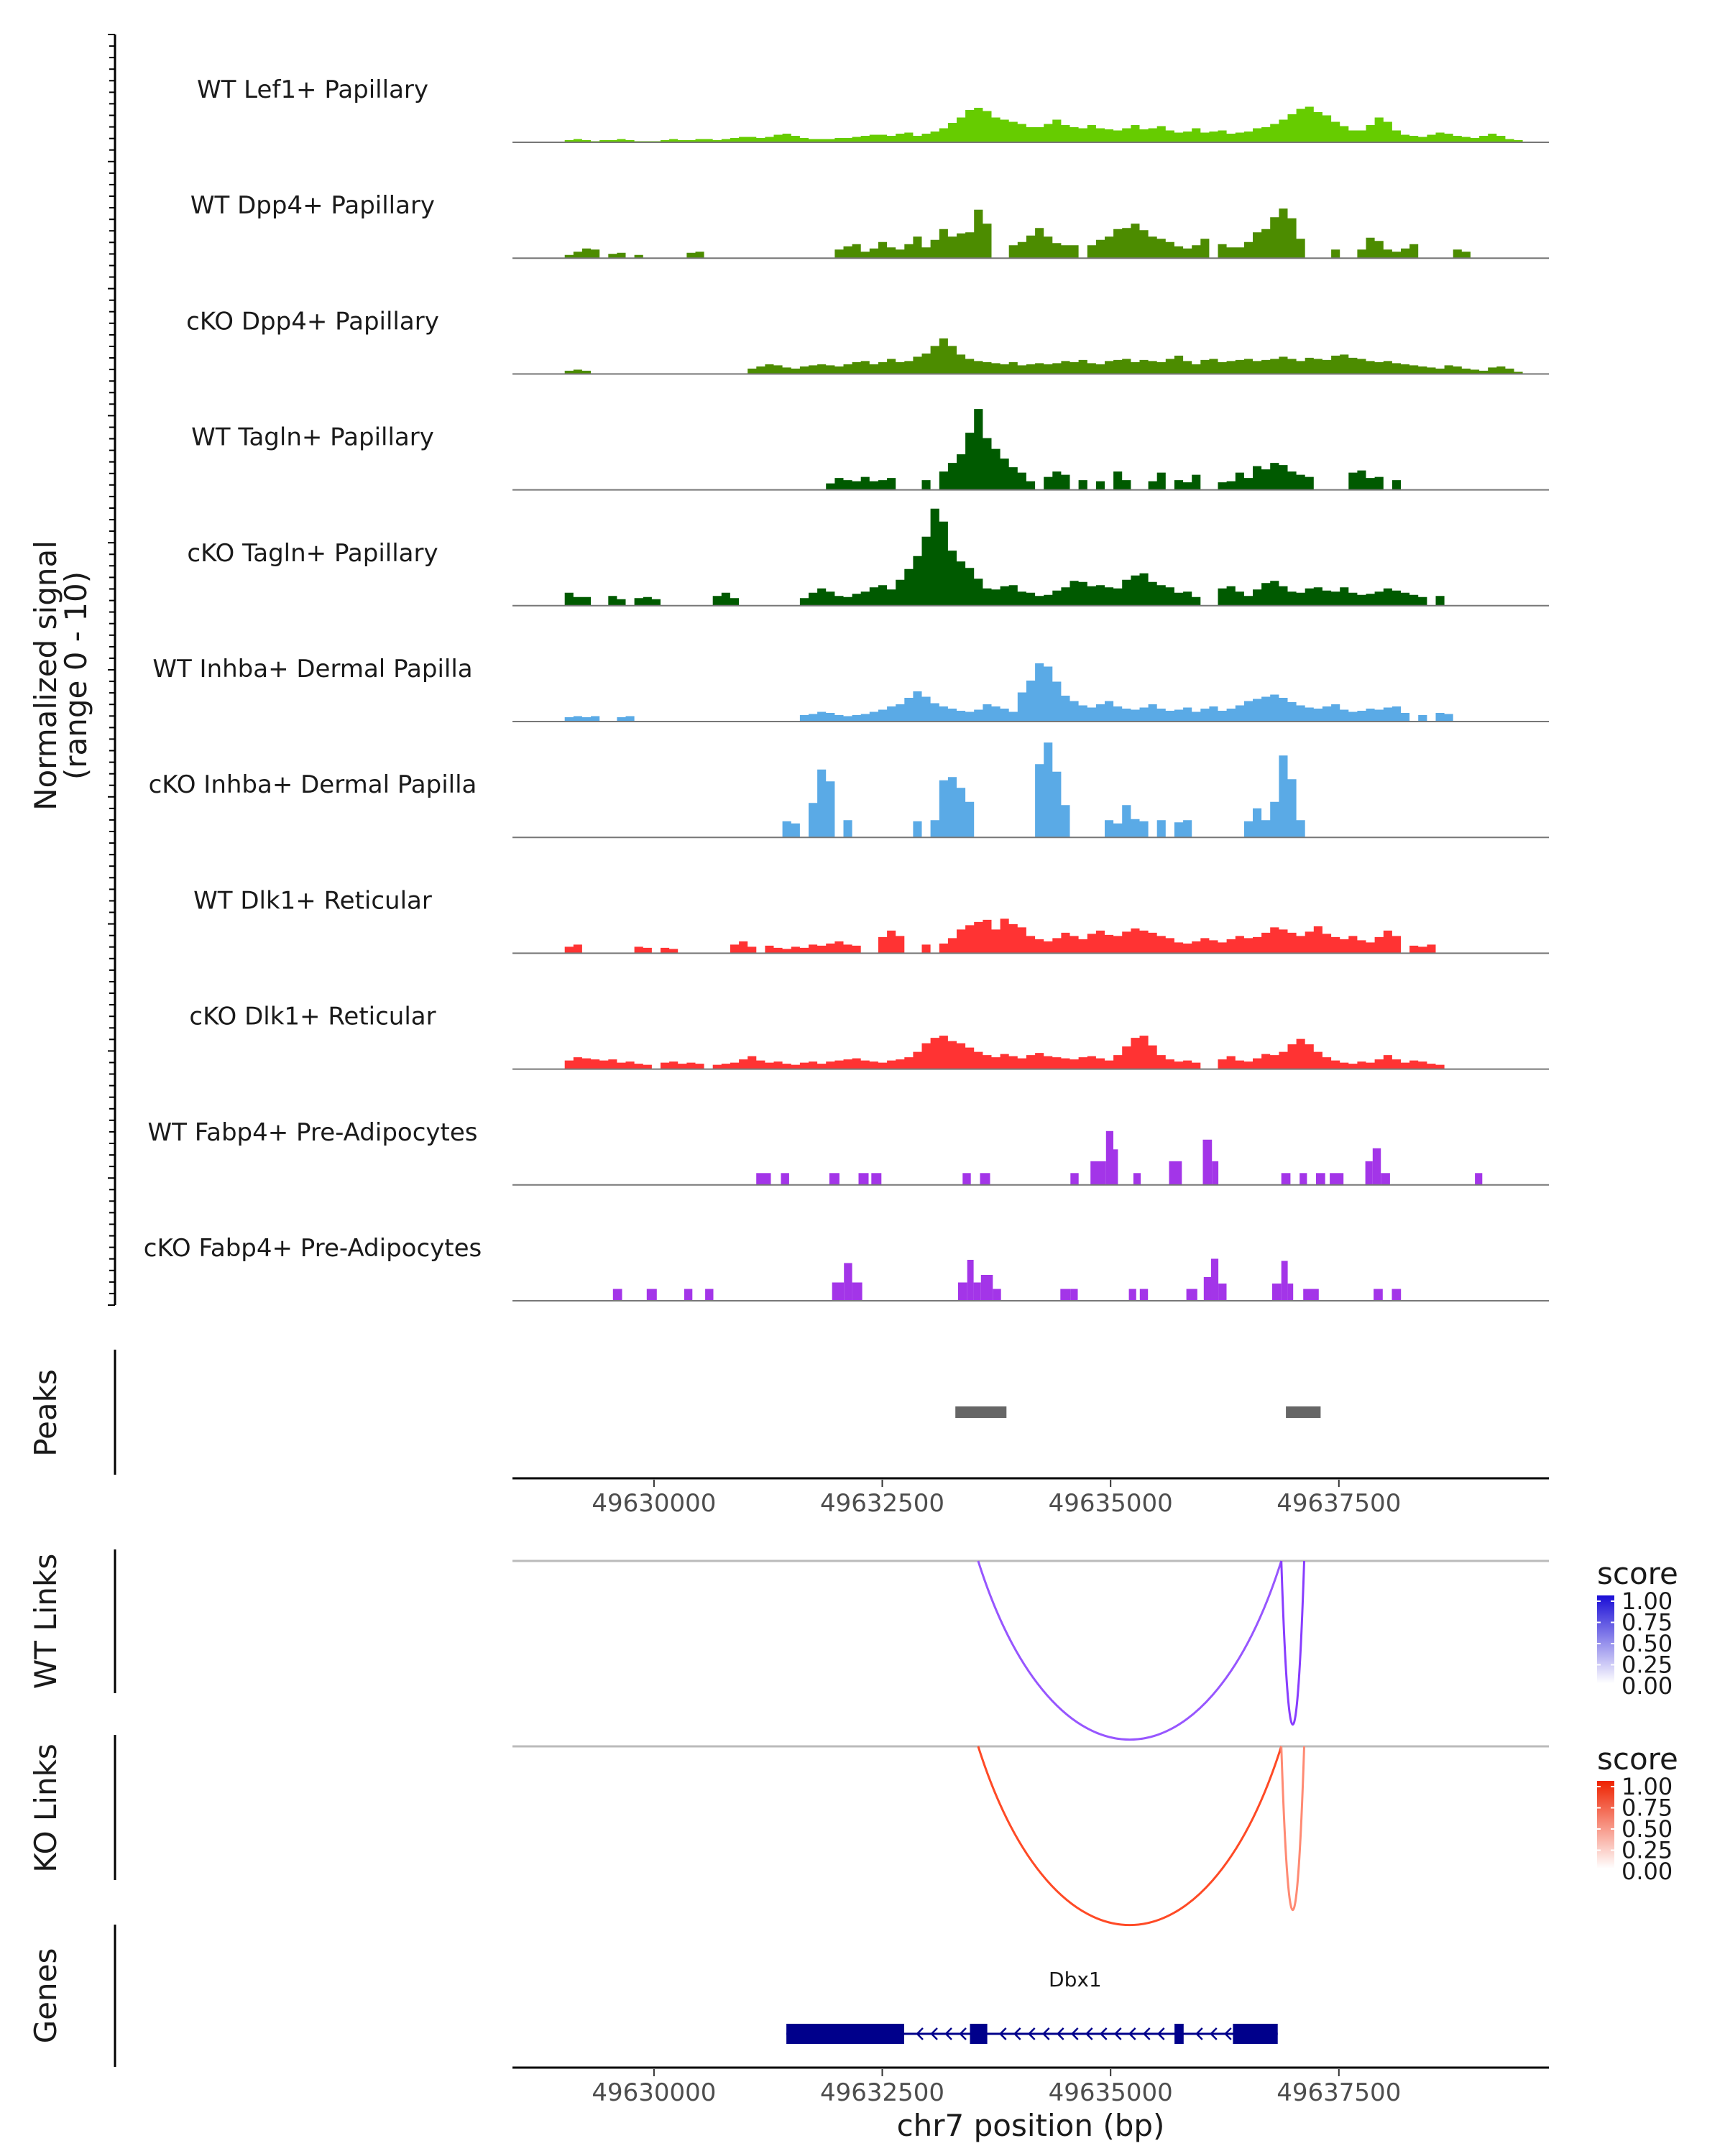 Image resolution: width=1725 pixels, height=2156 pixels. What do you see at coordinates (981, 1412) in the screenshot?
I see `peak-region` at bounding box center [981, 1412].